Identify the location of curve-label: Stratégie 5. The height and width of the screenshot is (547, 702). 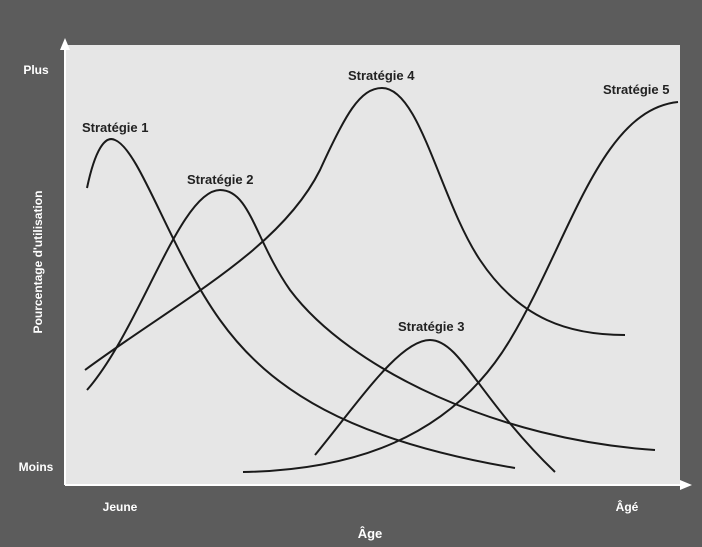
(636, 89).